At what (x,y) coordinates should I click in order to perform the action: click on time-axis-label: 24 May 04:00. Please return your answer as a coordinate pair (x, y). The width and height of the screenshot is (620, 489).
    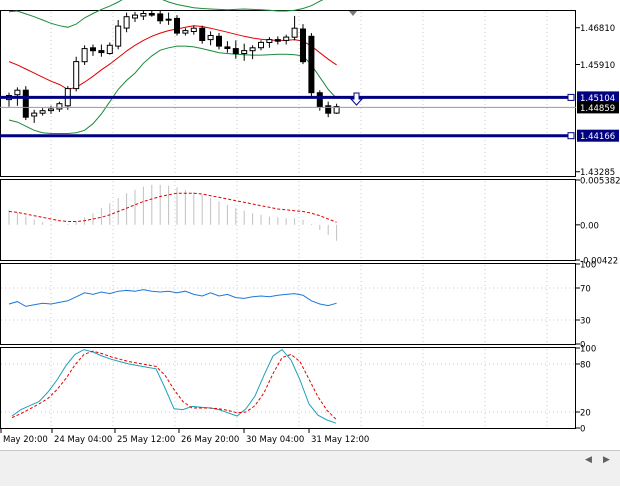
    Looking at the image, I should click on (83, 440).